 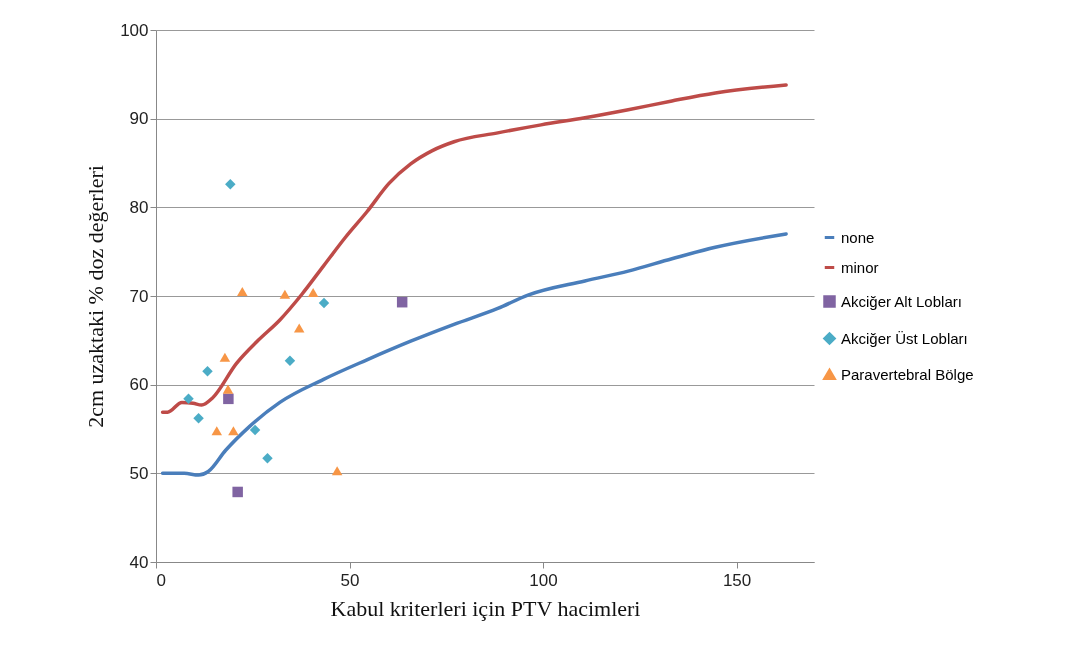 I want to click on legend-label: Paravertebral Bölge, so click(x=907, y=374).